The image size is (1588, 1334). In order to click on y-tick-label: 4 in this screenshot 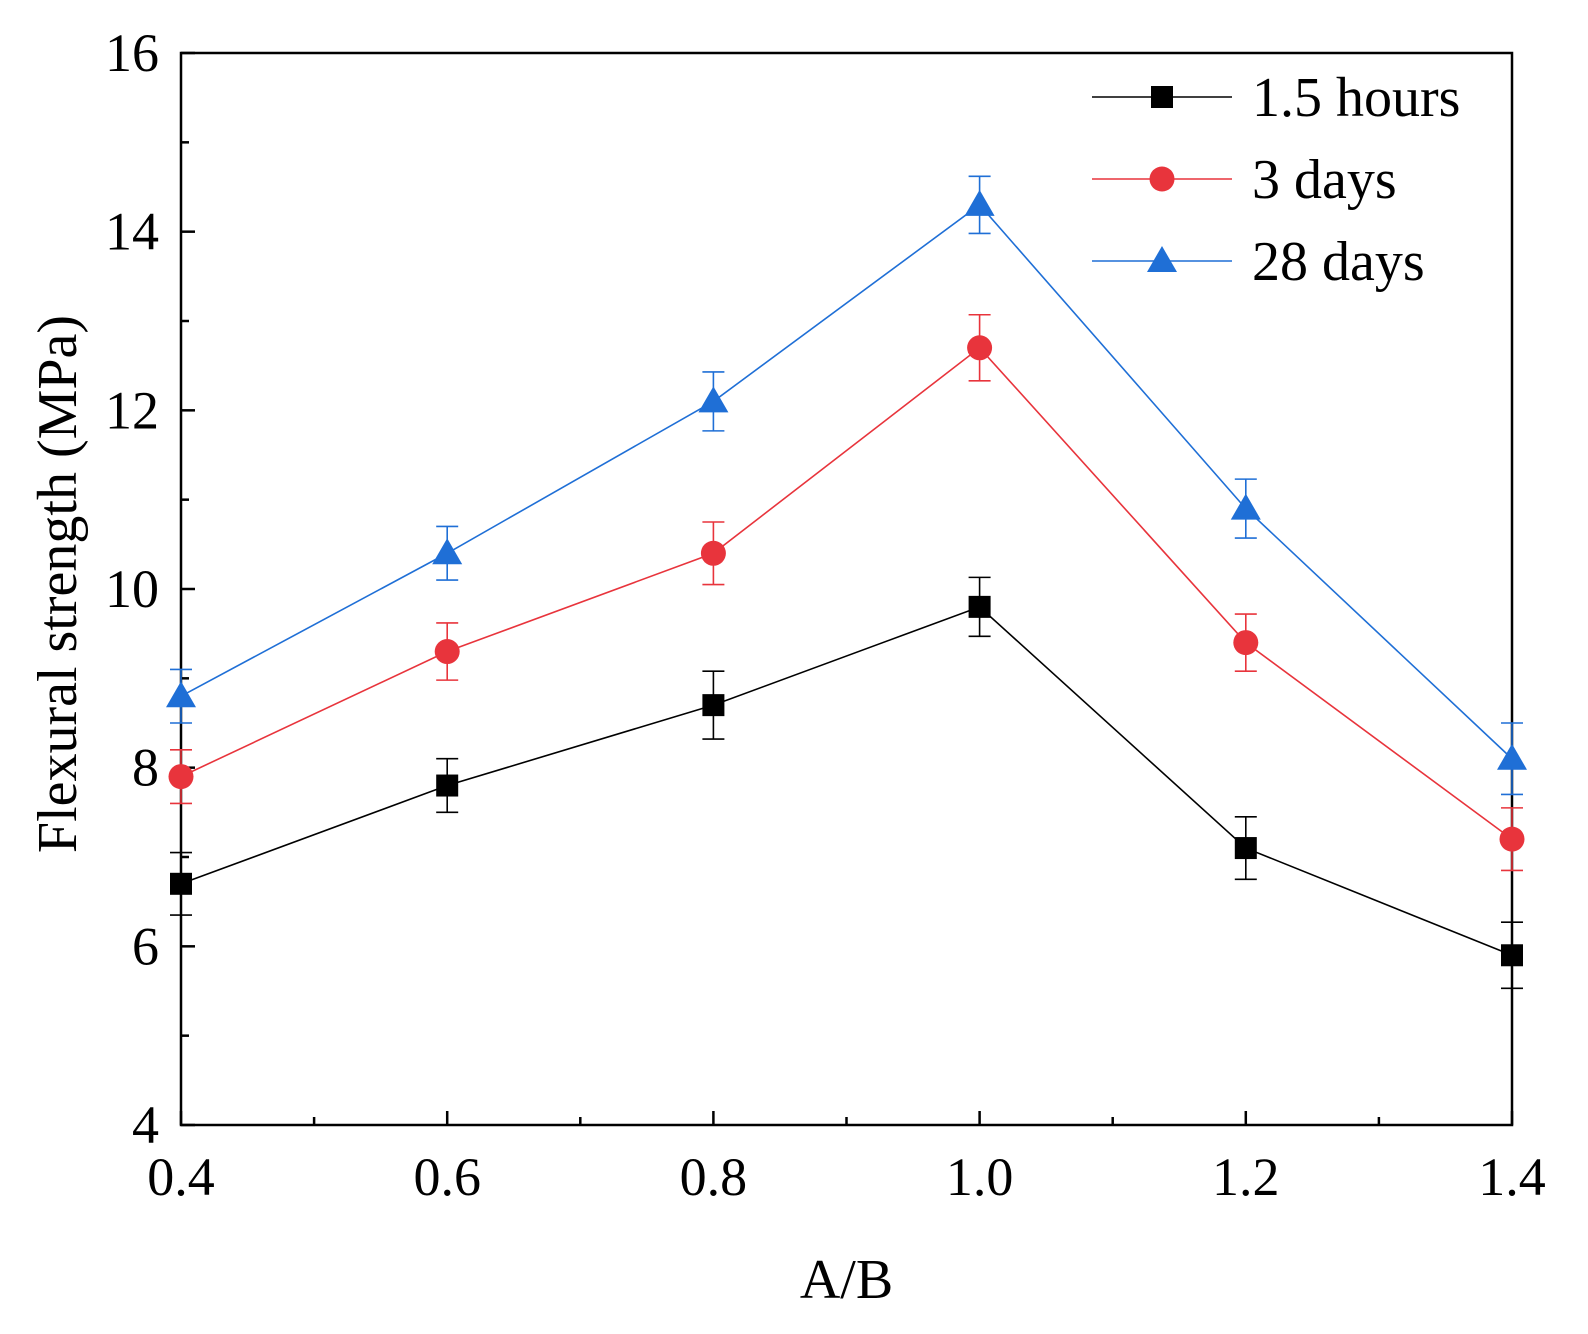, I will do `click(145, 1125)`.